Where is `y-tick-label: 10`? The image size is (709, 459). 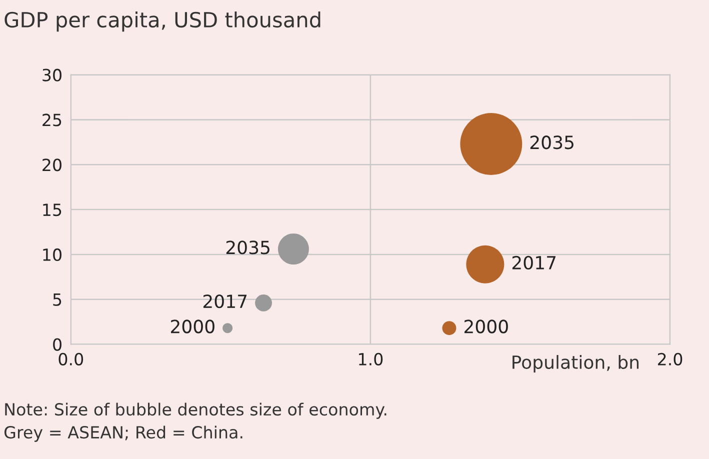
y-tick-label: 10 is located at coordinates (52, 255).